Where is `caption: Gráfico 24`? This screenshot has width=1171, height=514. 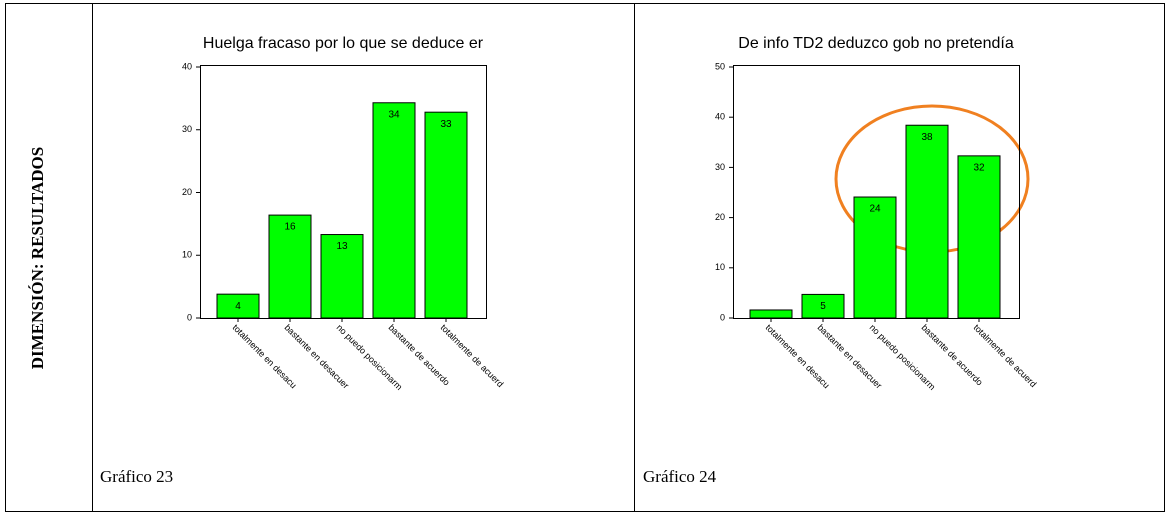
caption: Gráfico 24 is located at coordinates (680, 476).